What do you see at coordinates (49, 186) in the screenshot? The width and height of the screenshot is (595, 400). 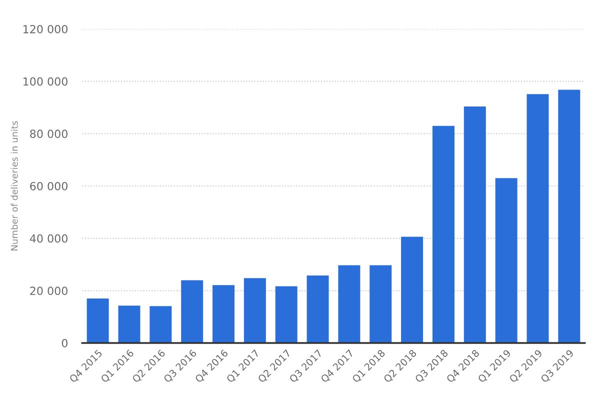 I see `y-tick-label: 60 000` at bounding box center [49, 186].